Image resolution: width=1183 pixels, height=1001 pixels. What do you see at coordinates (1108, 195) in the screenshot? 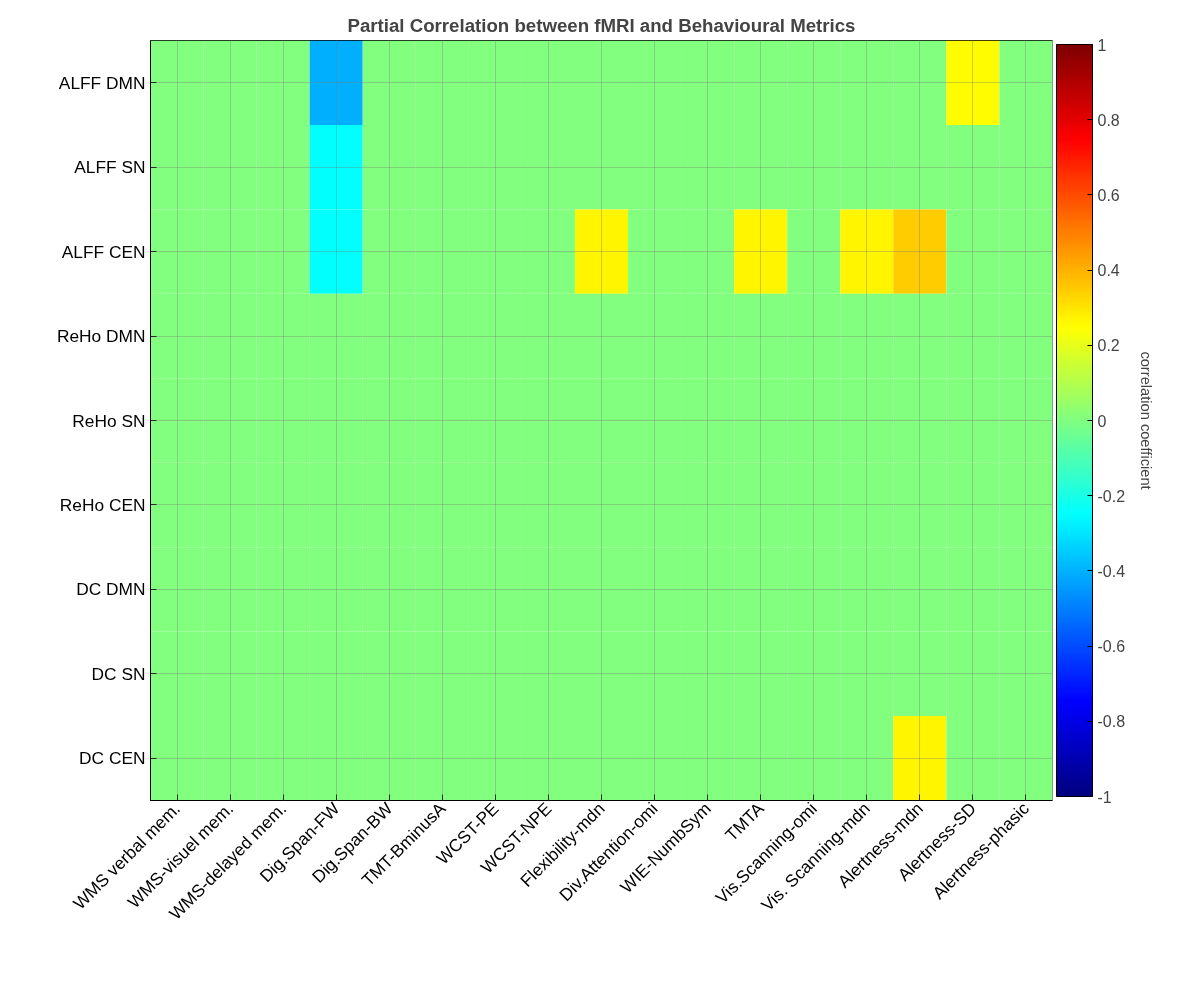
I see `color-bar-label: 0.6` at bounding box center [1108, 195].